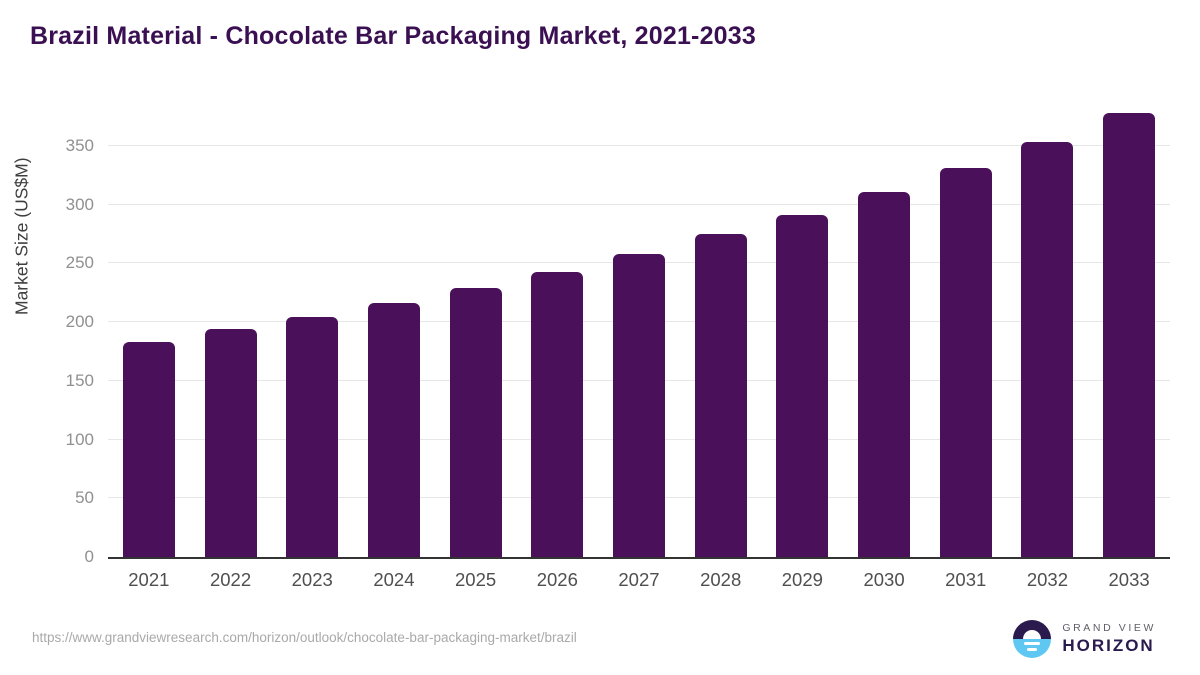  What do you see at coordinates (557, 414) in the screenshot?
I see `bar-2026` at bounding box center [557, 414].